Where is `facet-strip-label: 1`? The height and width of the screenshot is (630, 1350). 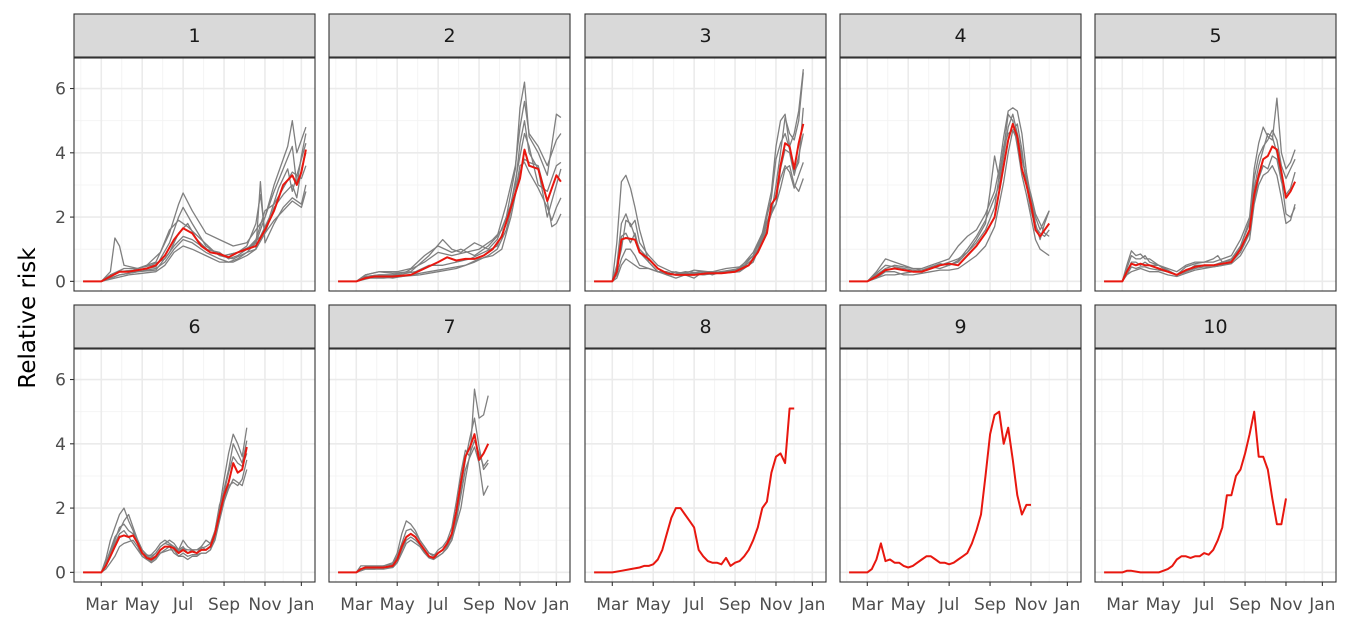 facet-strip-label: 1 is located at coordinates (194, 36).